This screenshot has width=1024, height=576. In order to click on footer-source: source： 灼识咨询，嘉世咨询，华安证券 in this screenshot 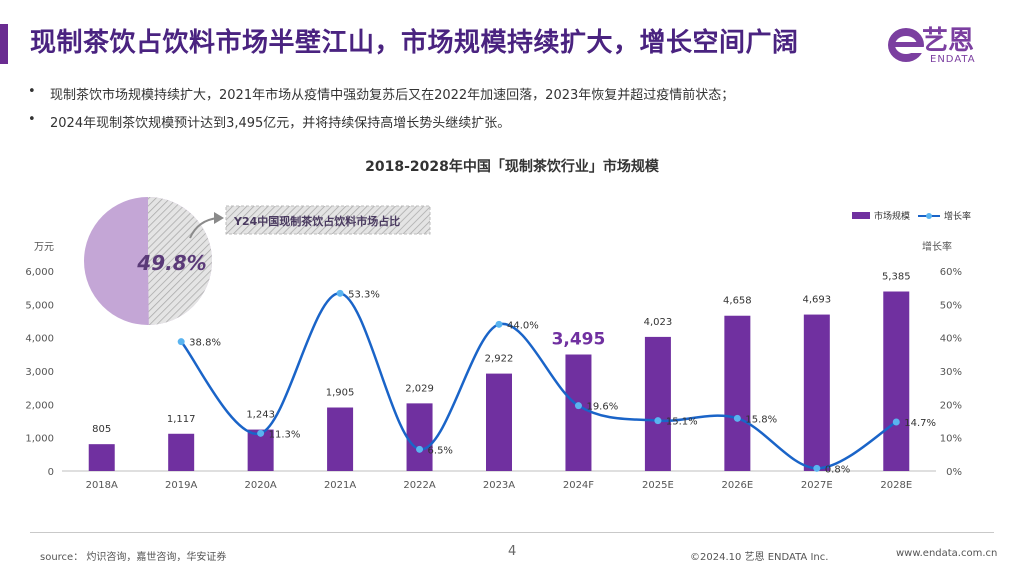, I will do `click(133, 557)`.